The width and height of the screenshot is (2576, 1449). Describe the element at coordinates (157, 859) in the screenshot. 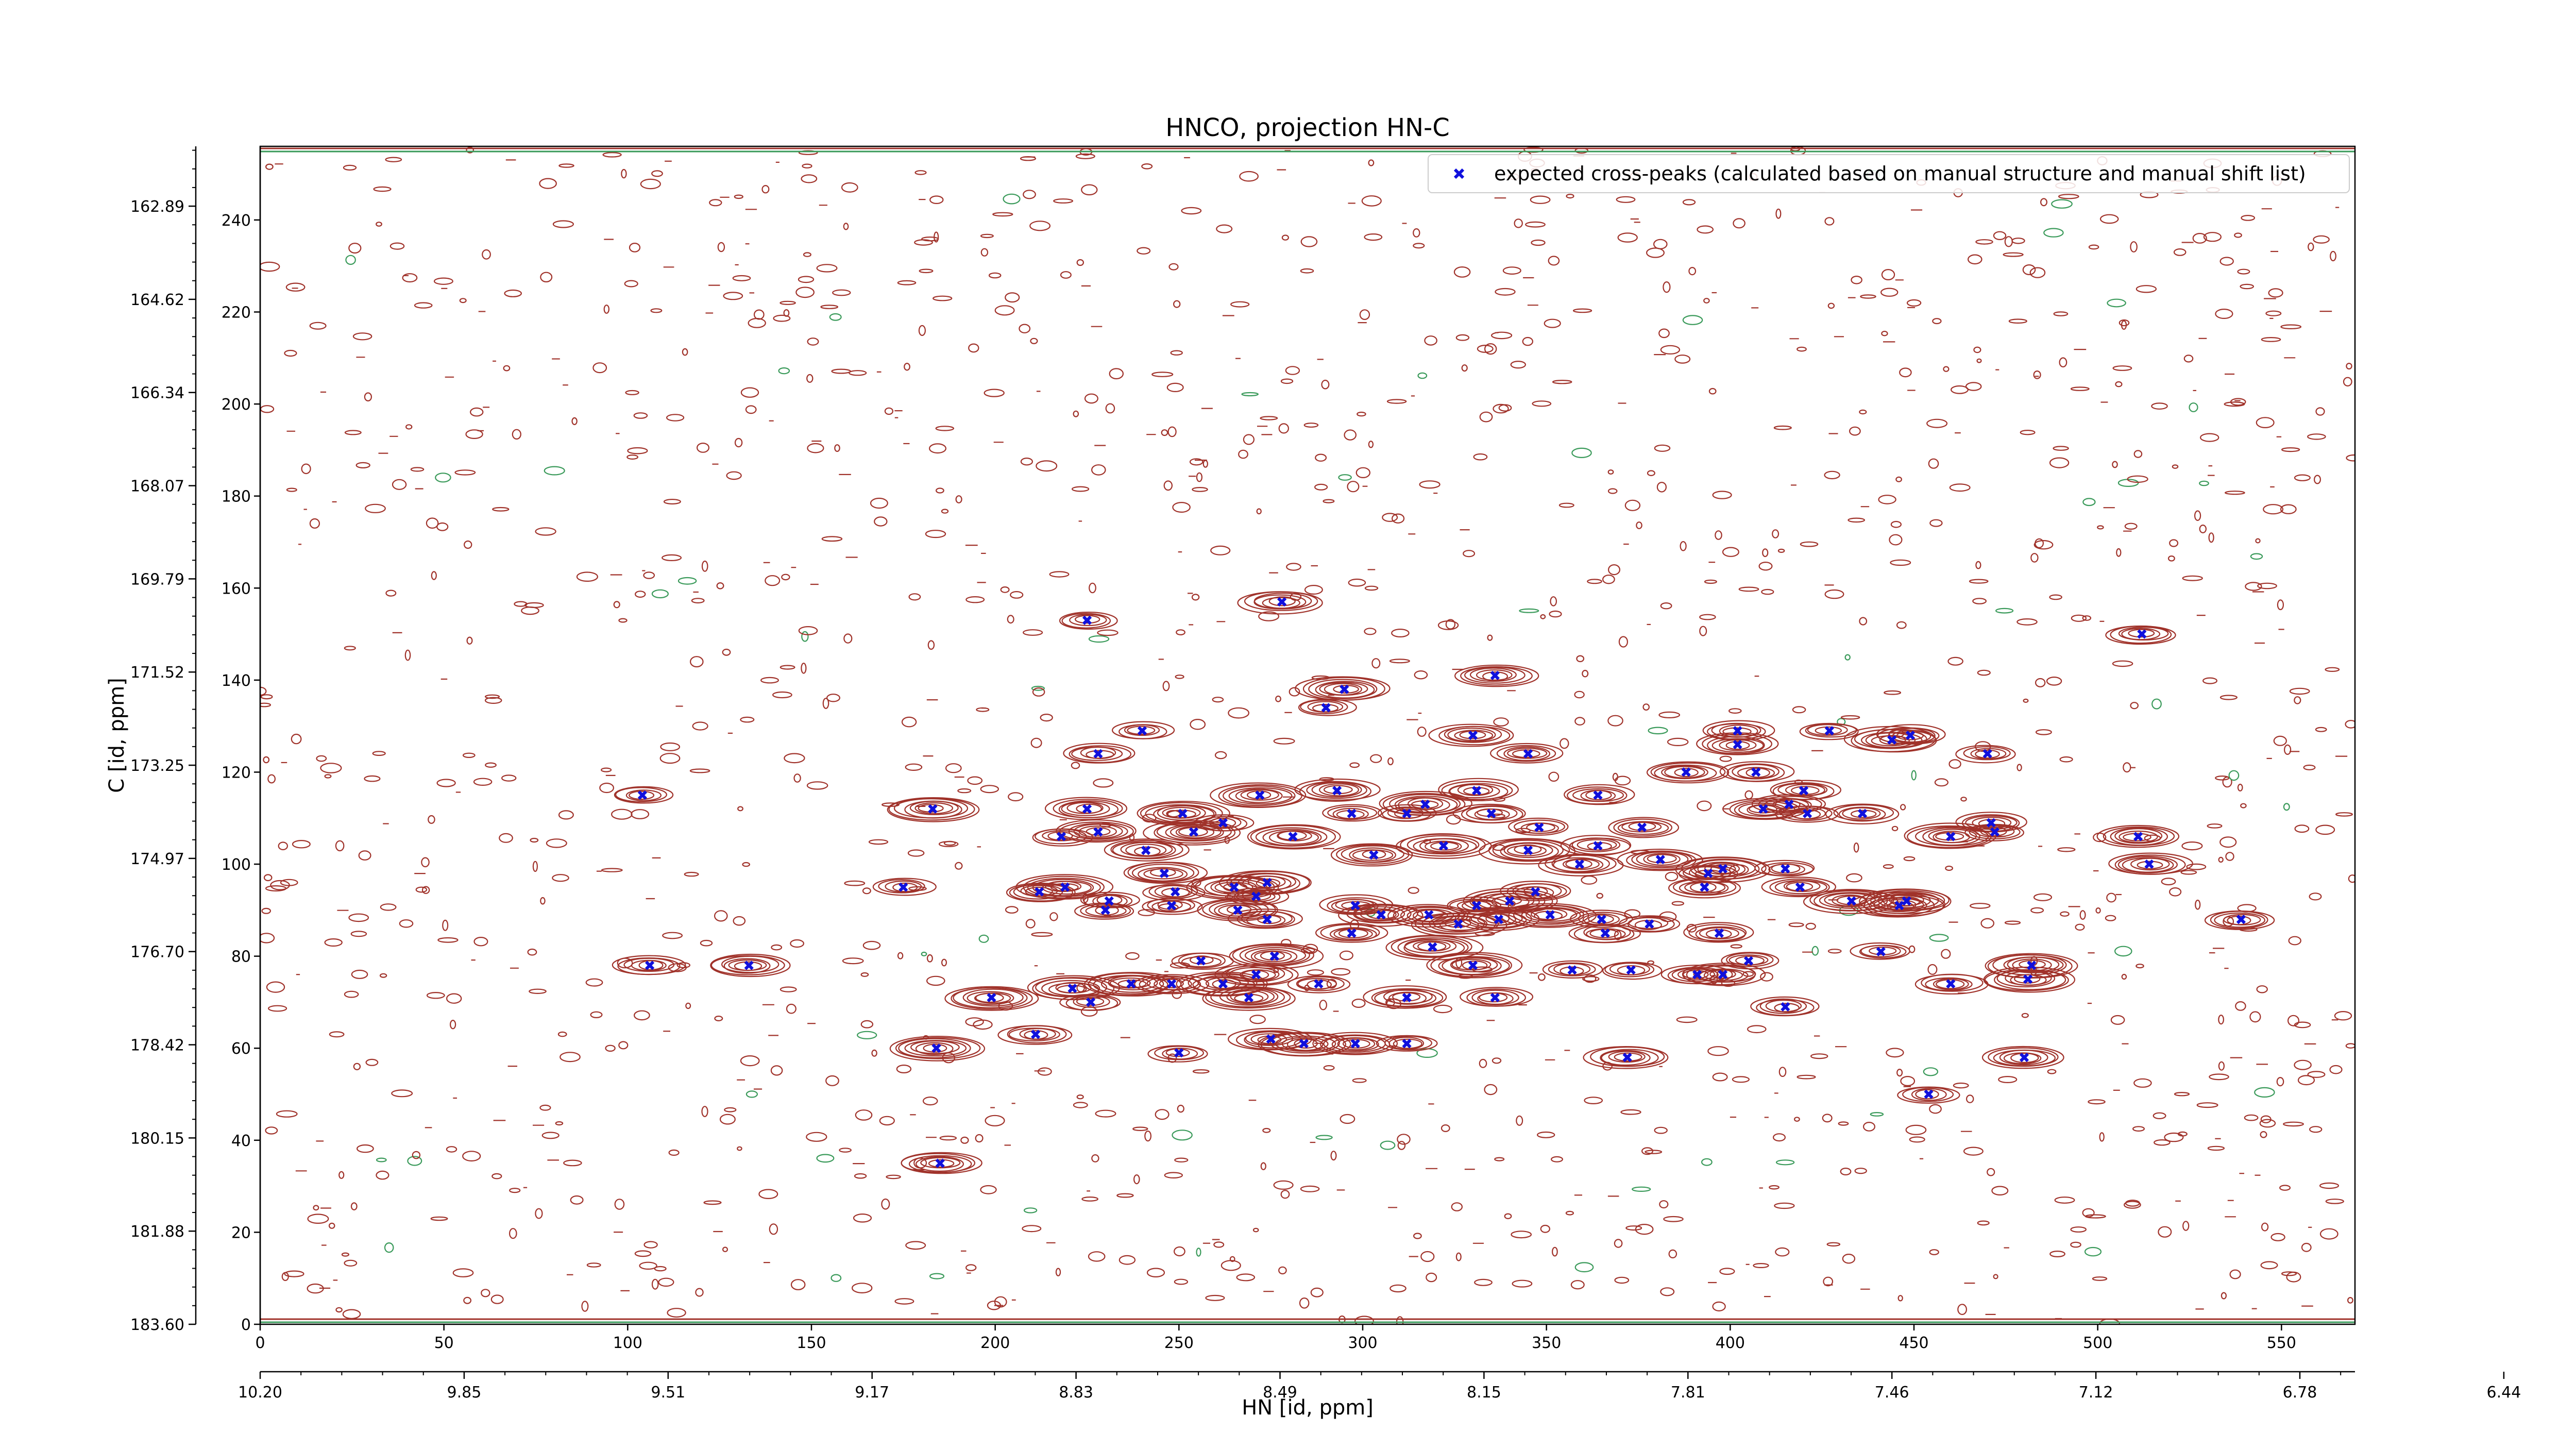

I see `ppm-c-axis-tick-label: 174.97` at that location.